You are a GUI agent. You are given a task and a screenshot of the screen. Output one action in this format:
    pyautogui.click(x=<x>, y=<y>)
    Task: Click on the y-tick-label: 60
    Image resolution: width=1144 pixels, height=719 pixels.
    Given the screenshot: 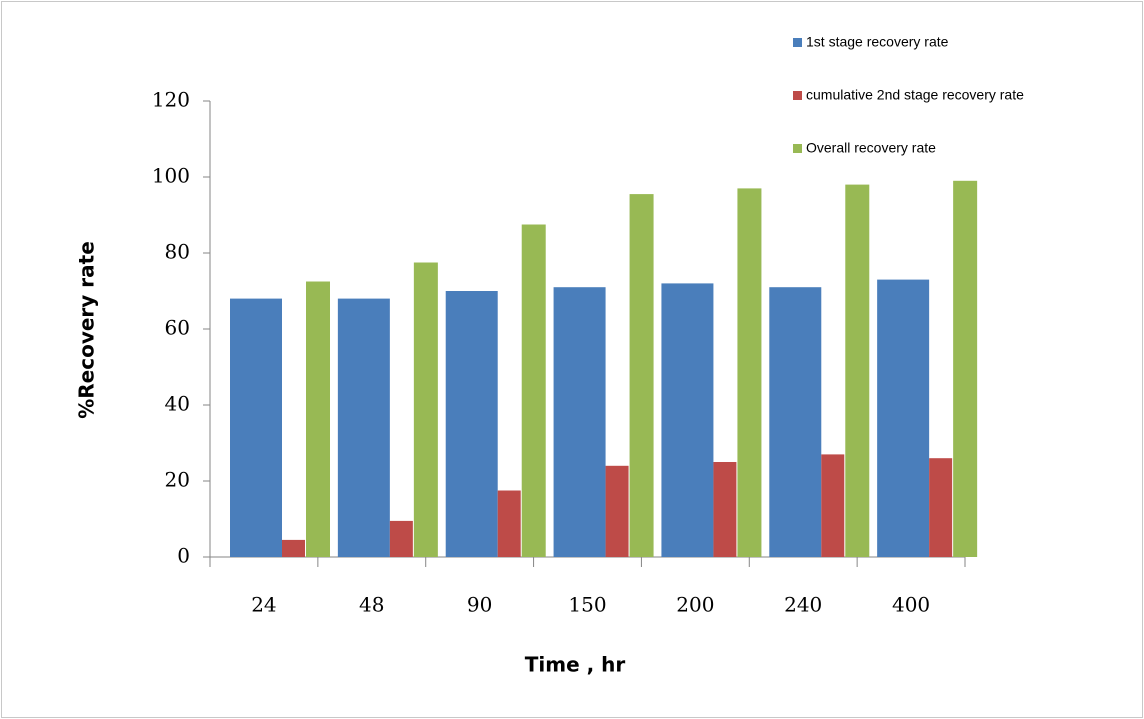 What is the action you would take?
    pyautogui.click(x=177, y=328)
    